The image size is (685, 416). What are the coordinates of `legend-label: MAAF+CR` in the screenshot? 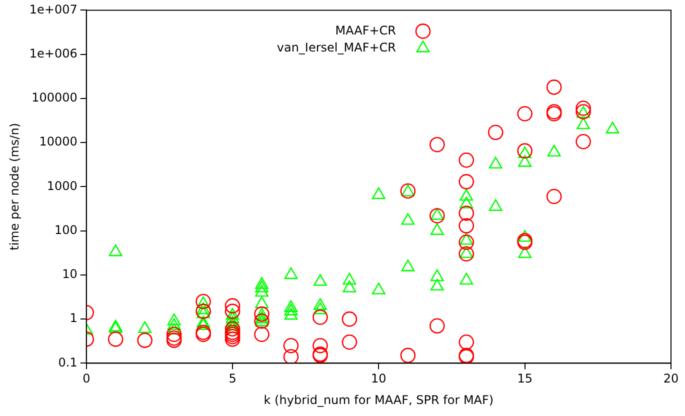 It's located at (365, 30).